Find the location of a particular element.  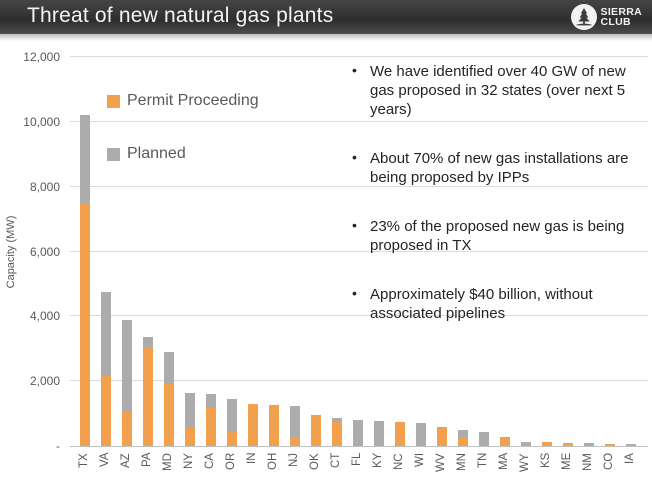

x-tick-label-NJ: NJ is located at coordinates (294, 460).